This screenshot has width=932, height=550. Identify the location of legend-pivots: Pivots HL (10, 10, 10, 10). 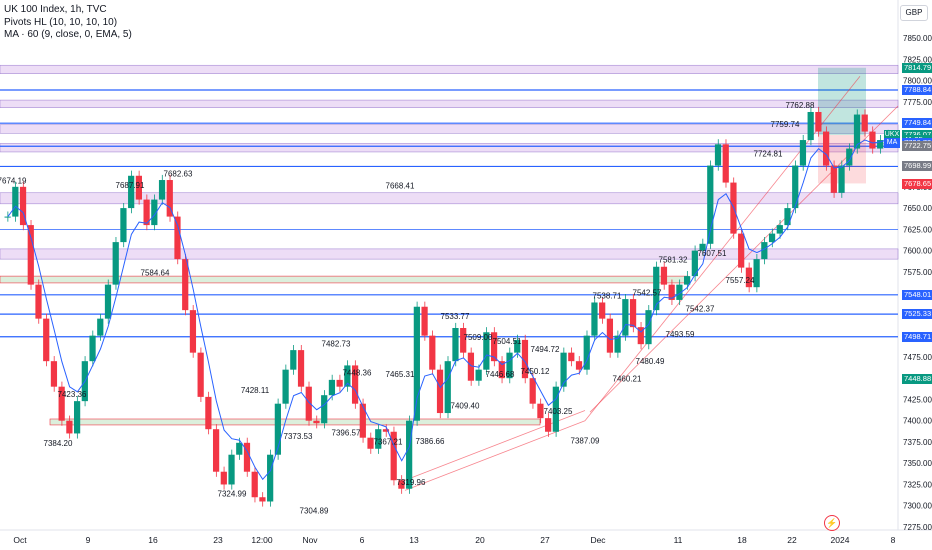
(61, 22).